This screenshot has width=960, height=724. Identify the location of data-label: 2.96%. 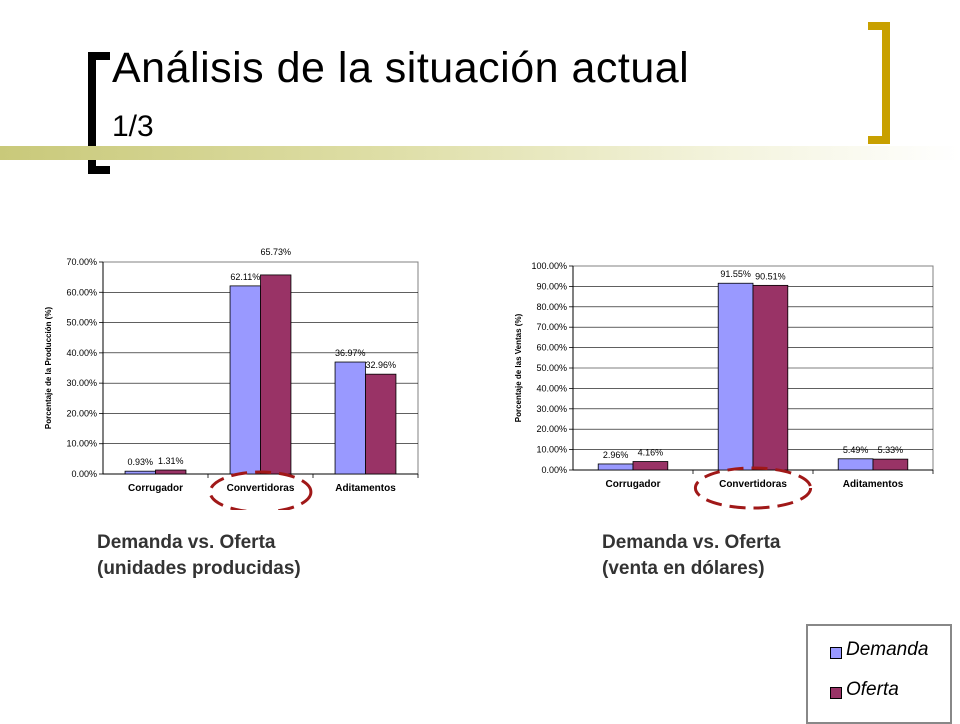
(616, 455).